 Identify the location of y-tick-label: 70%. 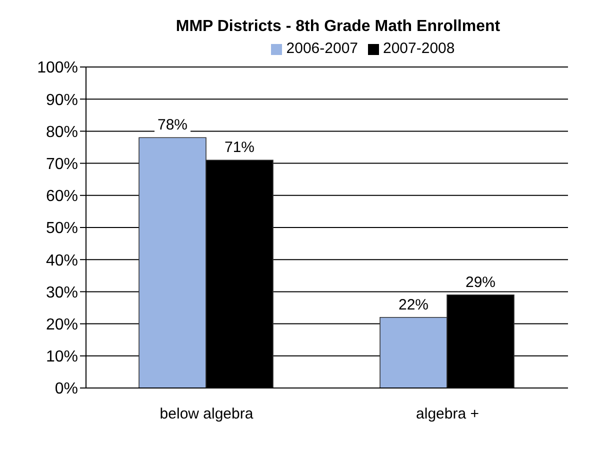
(62, 164).